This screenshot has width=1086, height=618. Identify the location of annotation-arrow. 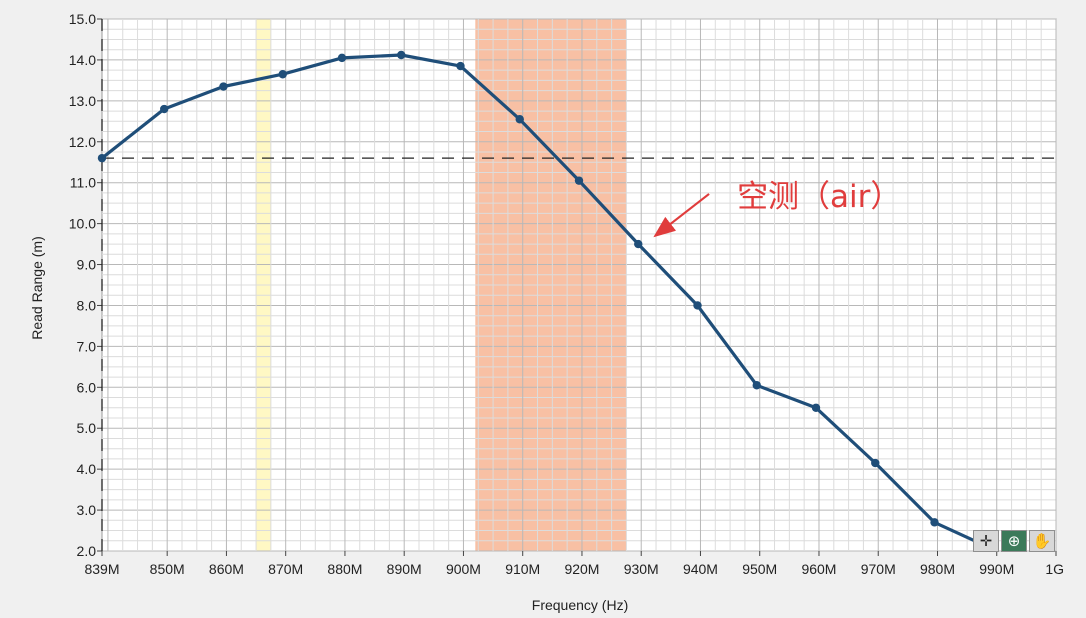
(681, 215).